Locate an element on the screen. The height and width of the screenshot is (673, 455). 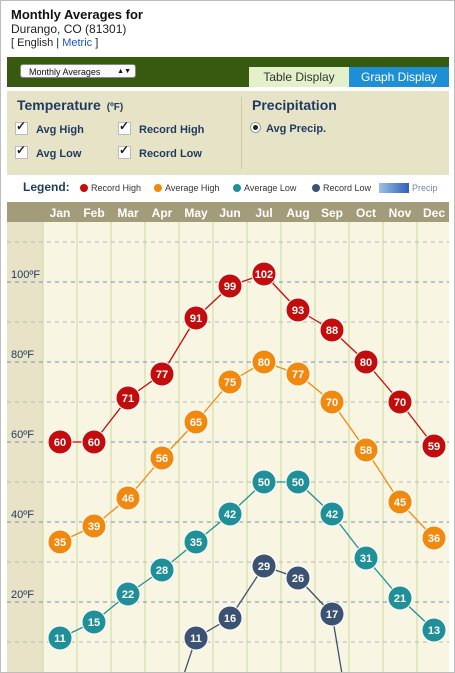
data-label: 60 is located at coordinates (60, 443).